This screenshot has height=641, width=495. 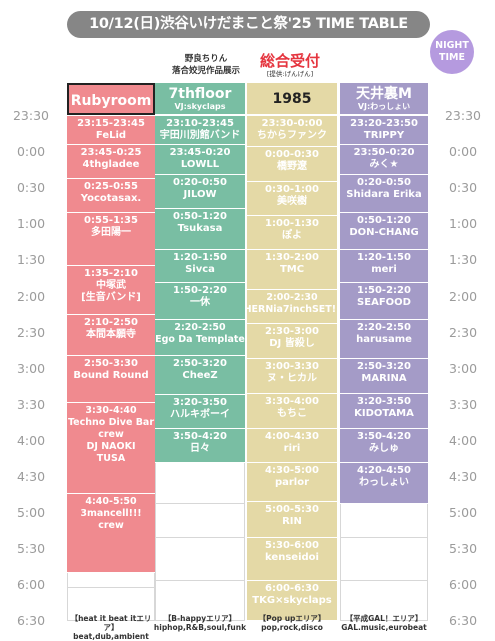 What do you see at coordinates (384, 471) in the screenshot?
I see `slot-time: 4:20-4:50` at bounding box center [384, 471].